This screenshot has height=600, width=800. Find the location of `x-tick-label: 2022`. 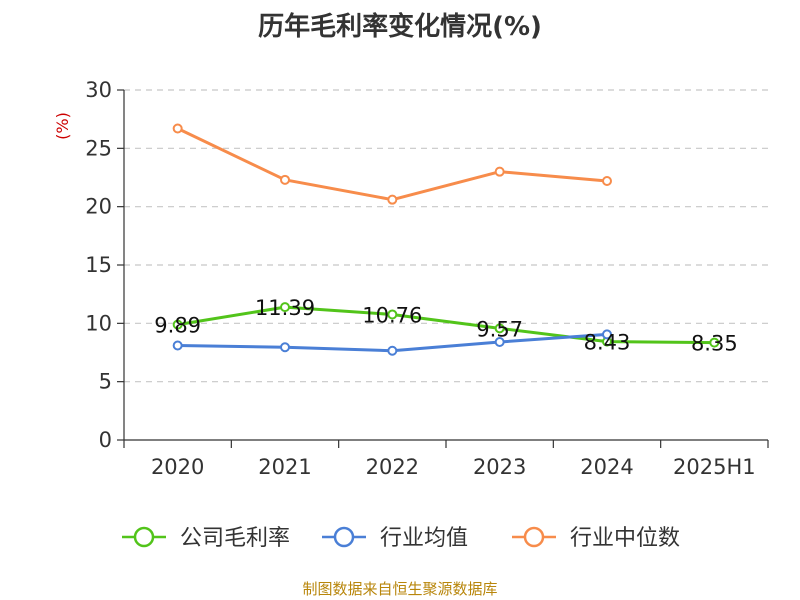

x-tick-label: 2022 is located at coordinates (392, 467).